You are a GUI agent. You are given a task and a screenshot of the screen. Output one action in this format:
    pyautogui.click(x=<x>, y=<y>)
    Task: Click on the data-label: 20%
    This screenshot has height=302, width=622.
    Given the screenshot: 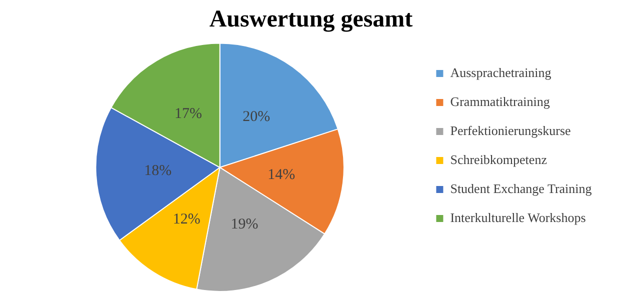 What is the action you would take?
    pyautogui.click(x=256, y=117)
    